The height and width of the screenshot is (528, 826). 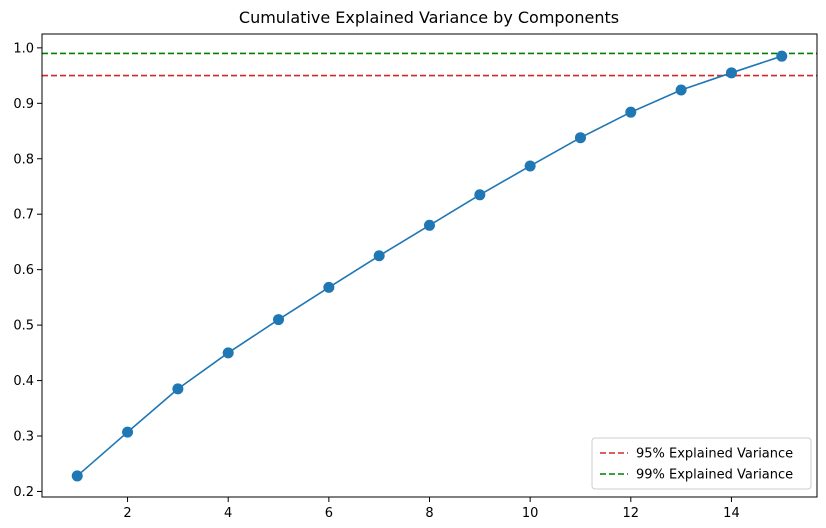 What do you see at coordinates (23, 326) in the screenshot?
I see `y-tick-label: 0.5` at bounding box center [23, 326].